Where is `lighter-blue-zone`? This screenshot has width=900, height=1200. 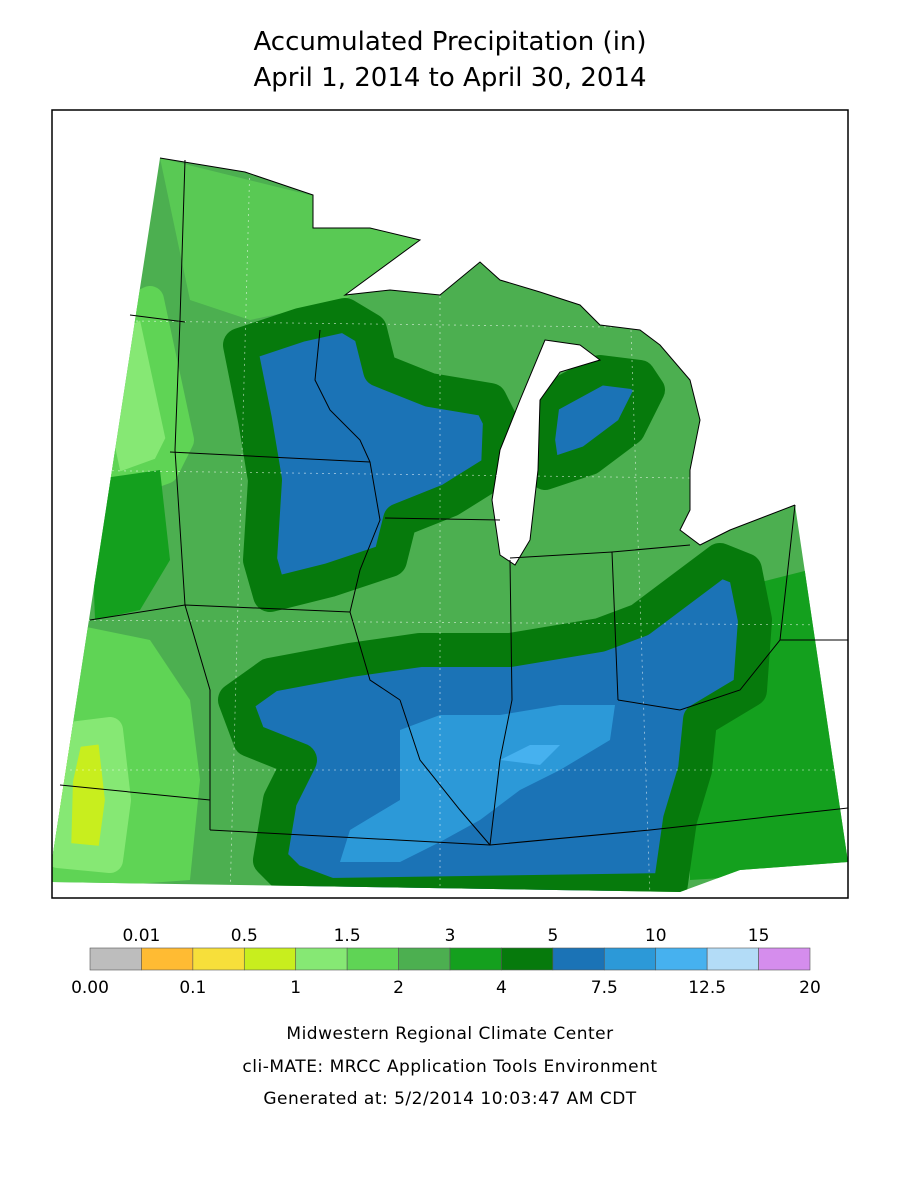
lighter-blue-zone is located at coordinates (530, 755).